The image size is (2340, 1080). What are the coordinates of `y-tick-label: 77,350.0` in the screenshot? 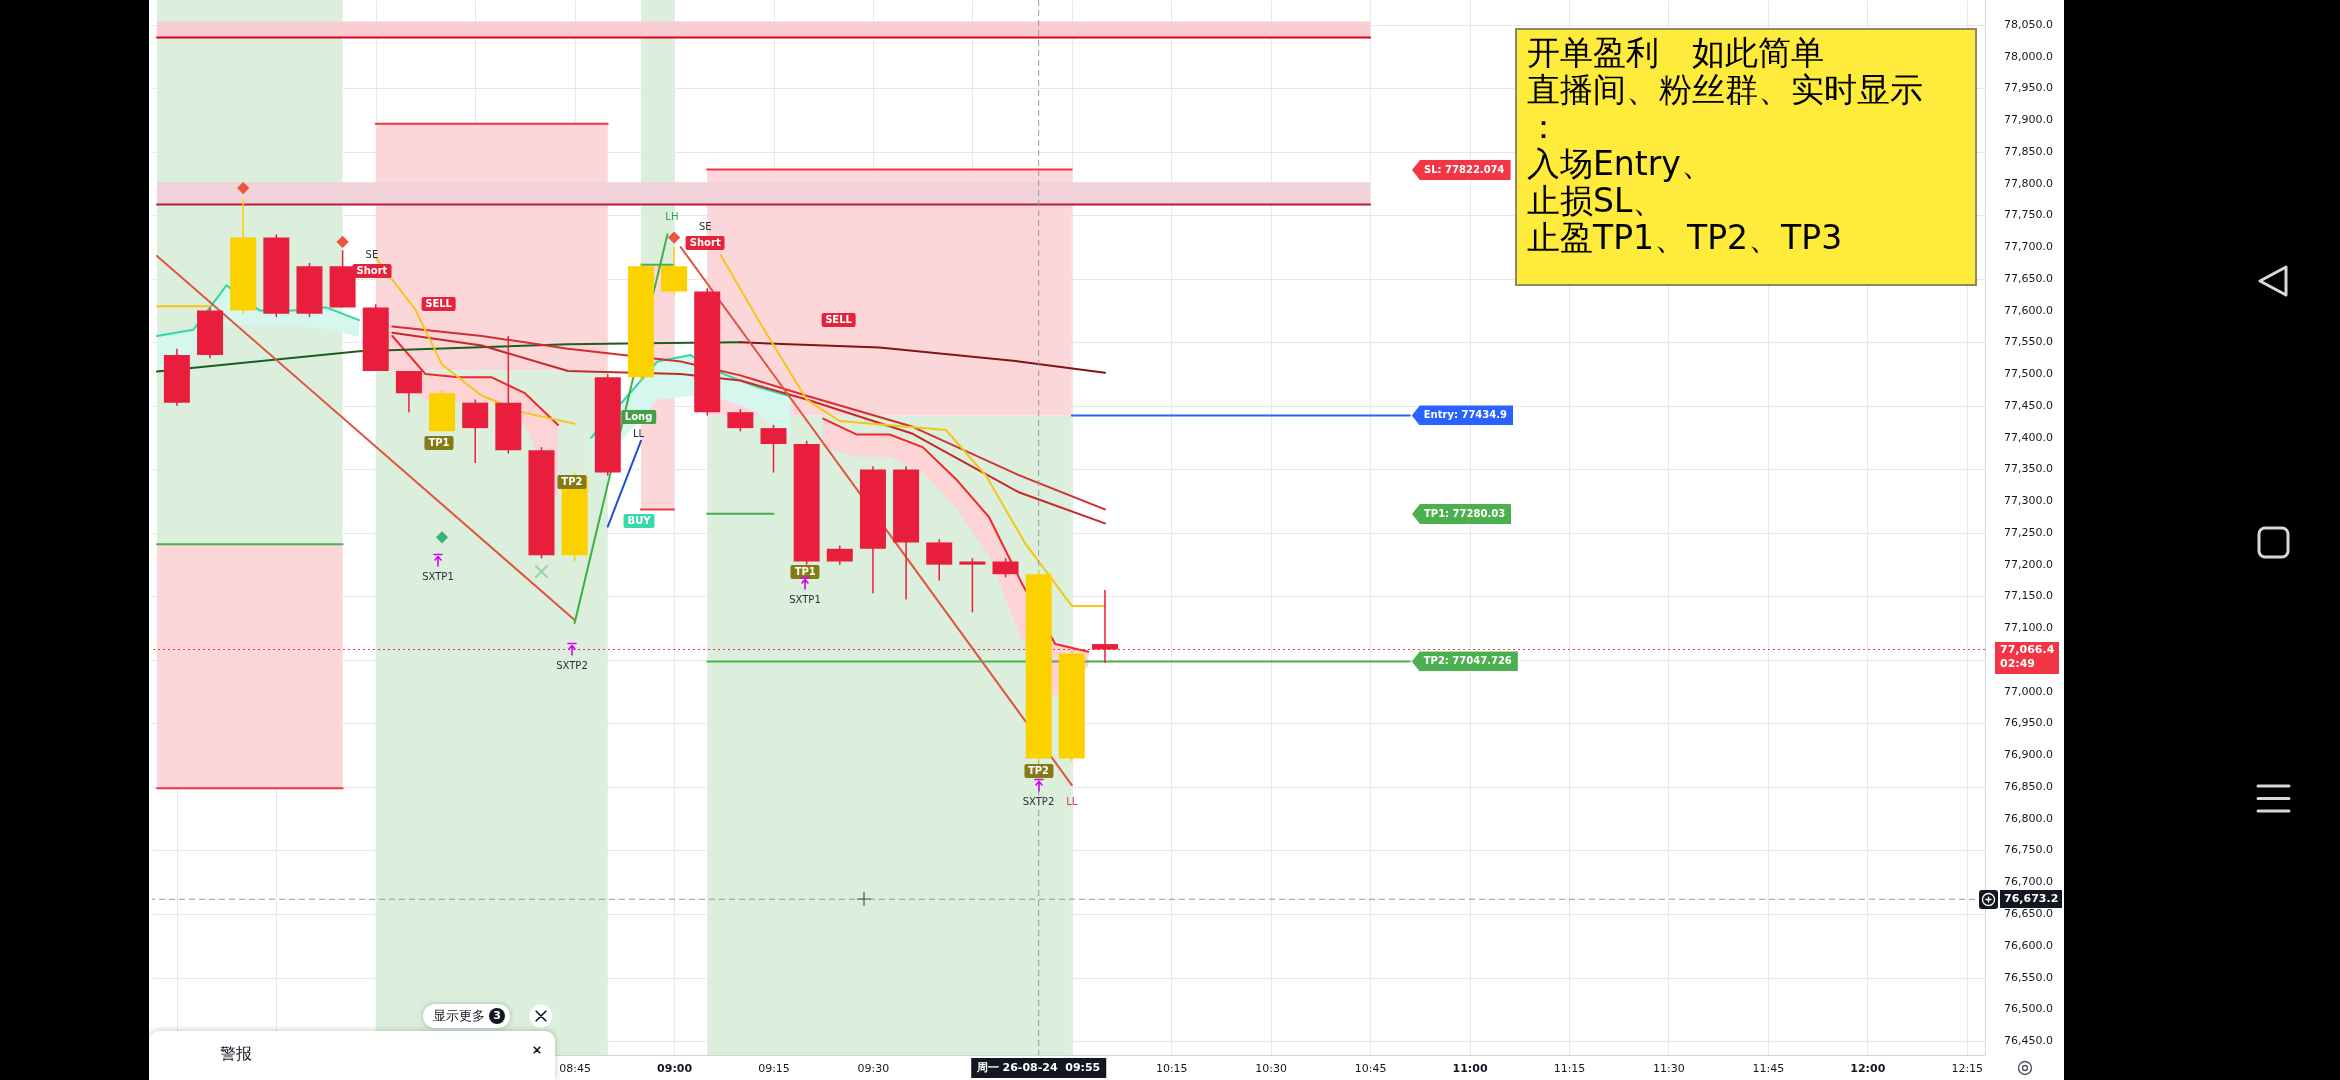 It's located at (2028, 469).